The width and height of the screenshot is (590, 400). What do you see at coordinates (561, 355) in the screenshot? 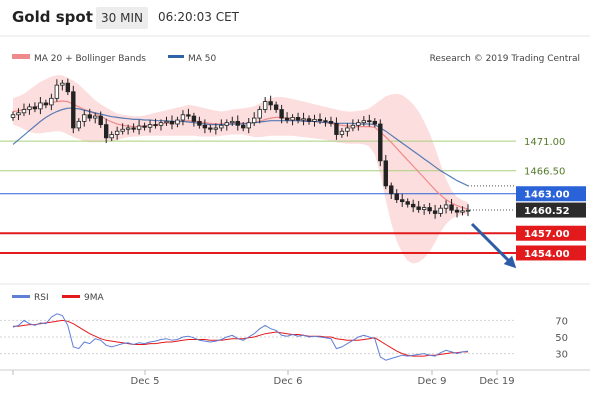
I see `rsi-tick-30: 30` at bounding box center [561, 355].